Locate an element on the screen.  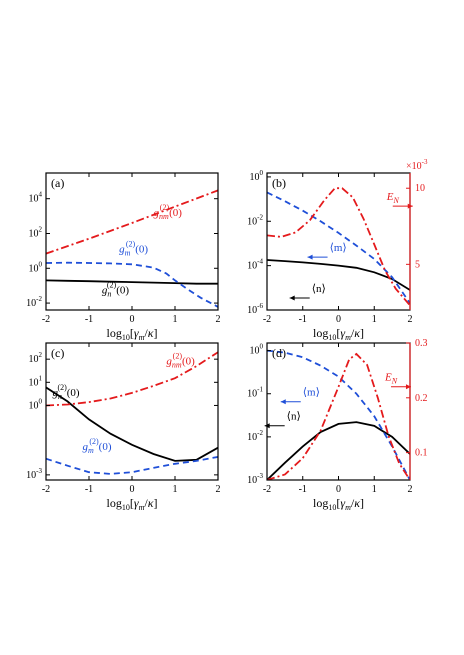
series-label-c-2: gm(2)(0) is located at coordinates (97, 446).